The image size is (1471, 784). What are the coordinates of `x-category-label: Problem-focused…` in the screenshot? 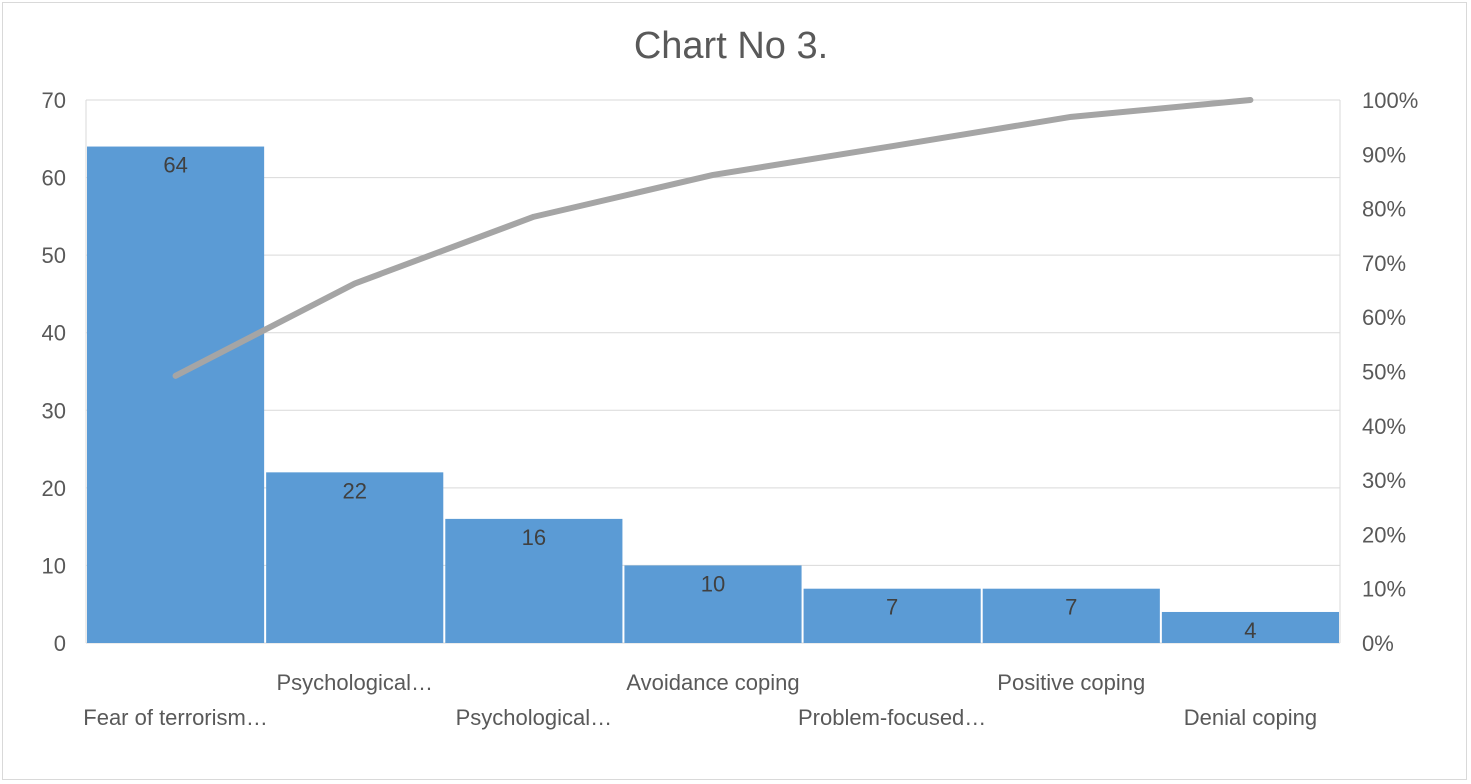 It's located at (892, 717).